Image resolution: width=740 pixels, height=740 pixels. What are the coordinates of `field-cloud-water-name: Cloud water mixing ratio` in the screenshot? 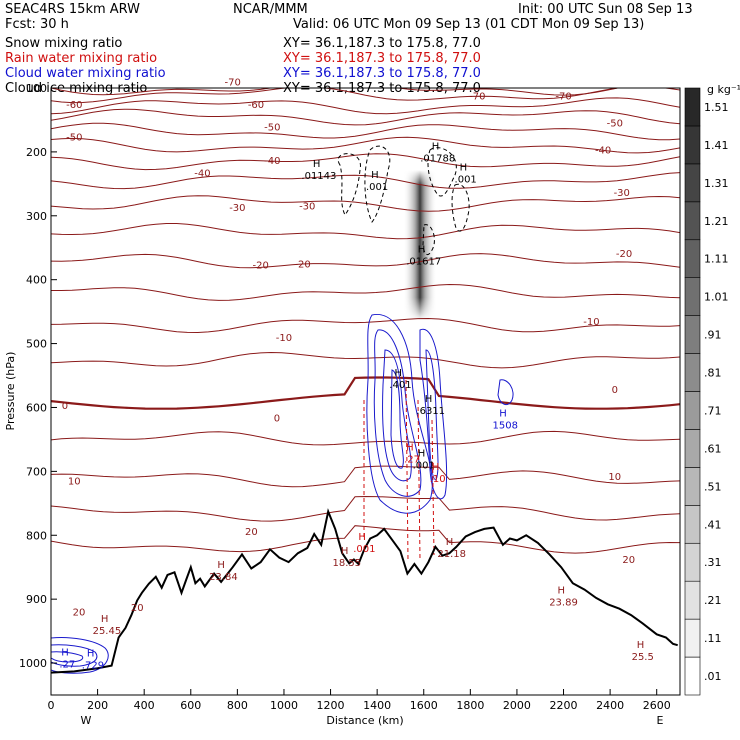 It's located at (85, 73).